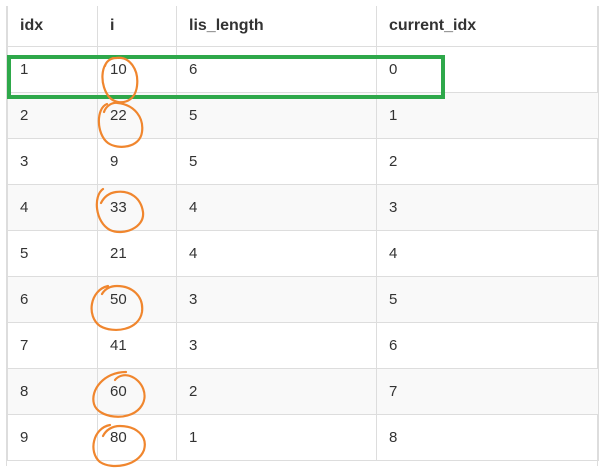  I want to click on cell-idx: 5, so click(52, 253).